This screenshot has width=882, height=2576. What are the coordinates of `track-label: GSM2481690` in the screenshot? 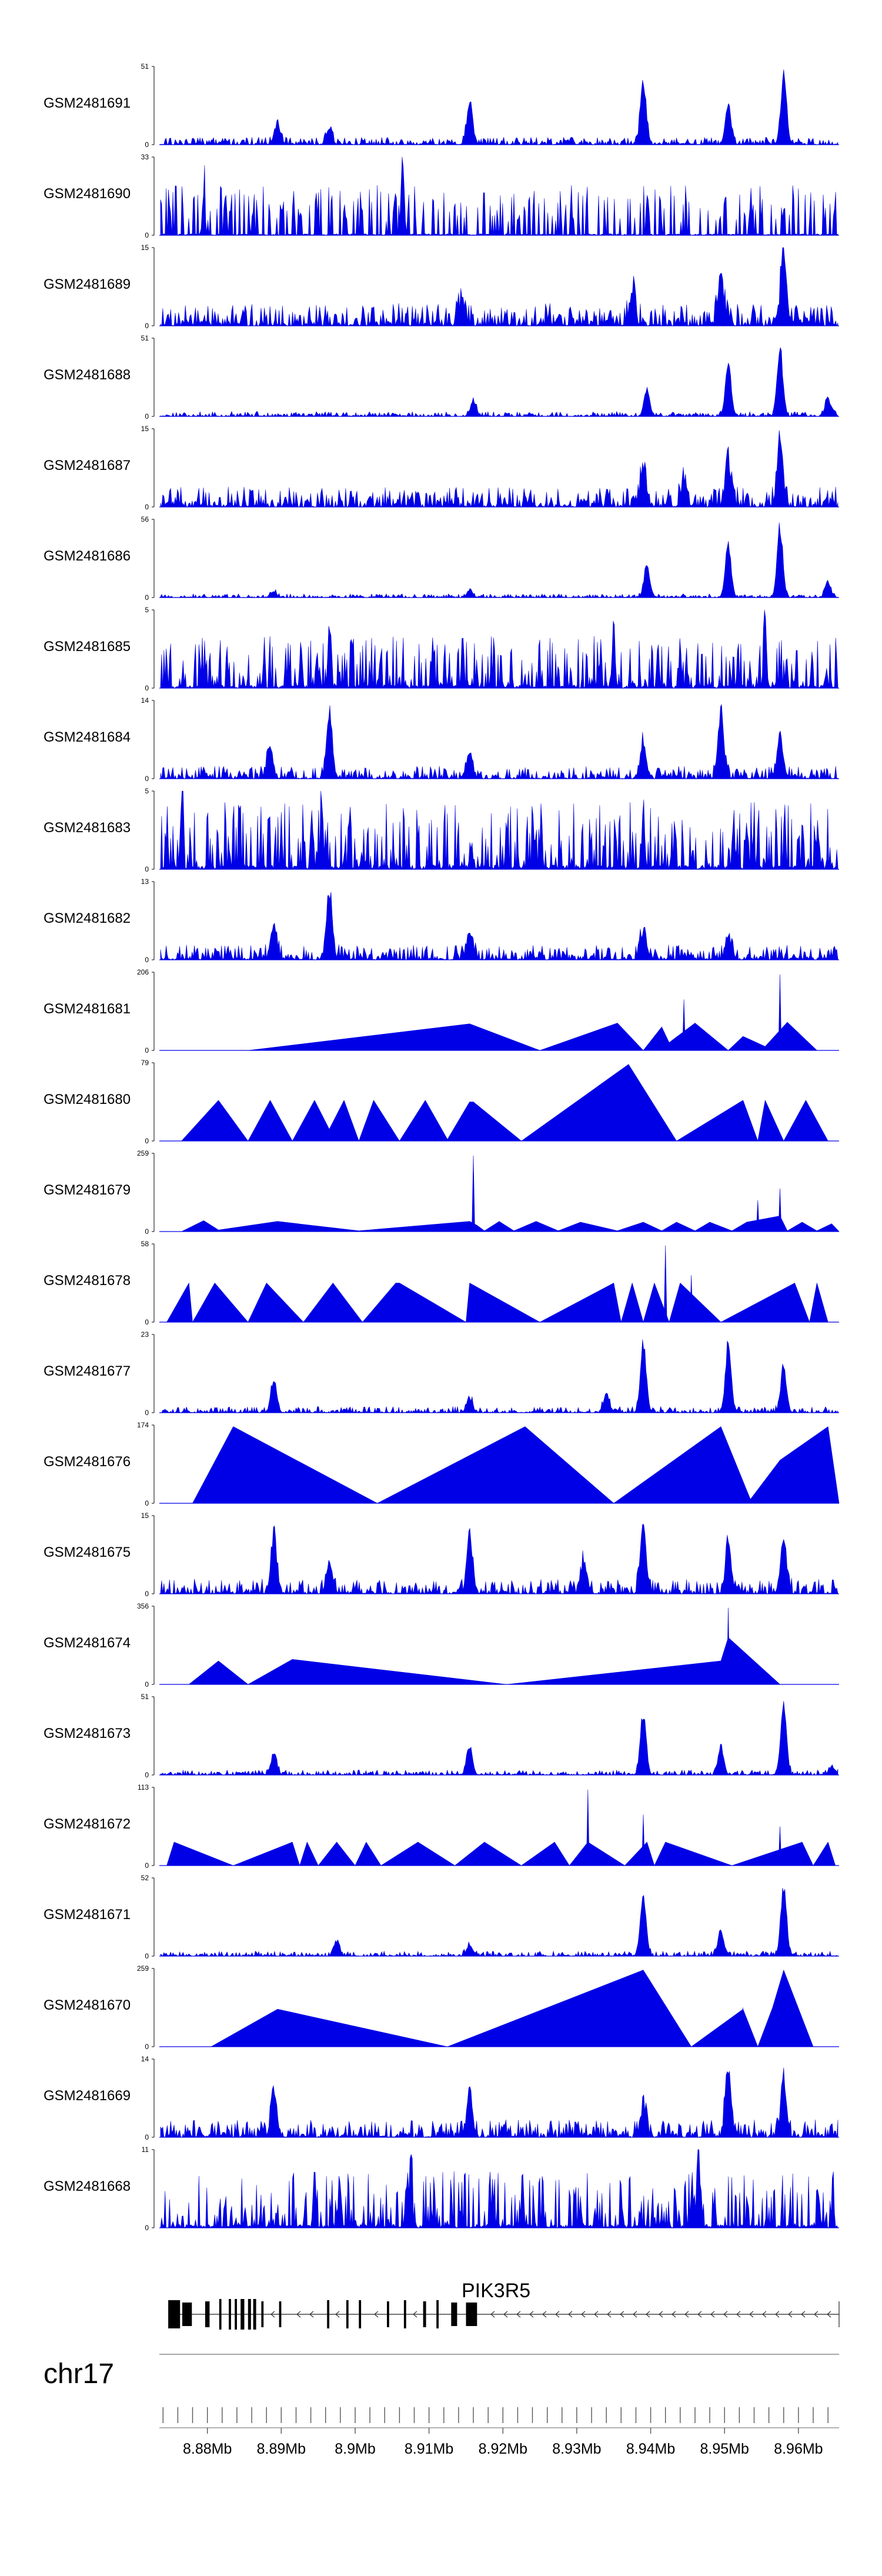 It's located at (87, 194).